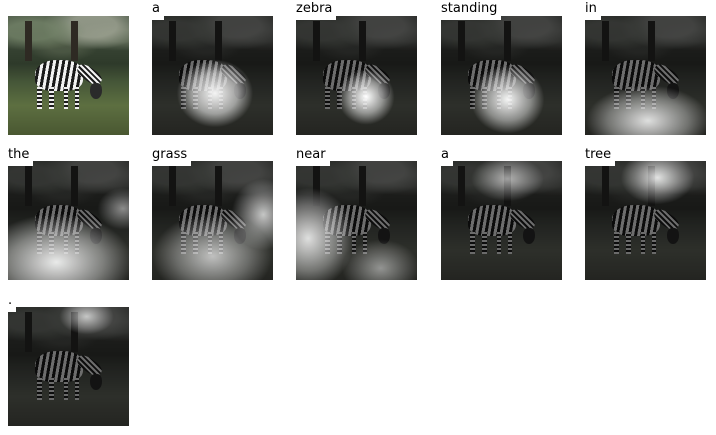  What do you see at coordinates (600, 156) in the screenshot?
I see `word-label: tree` at bounding box center [600, 156].